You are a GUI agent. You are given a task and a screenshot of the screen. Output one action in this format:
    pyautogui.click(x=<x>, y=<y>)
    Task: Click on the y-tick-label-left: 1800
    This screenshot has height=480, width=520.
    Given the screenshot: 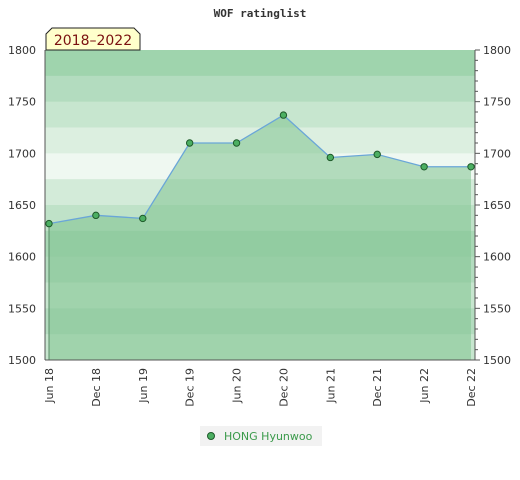 What is the action you would take?
    pyautogui.click(x=22, y=50)
    